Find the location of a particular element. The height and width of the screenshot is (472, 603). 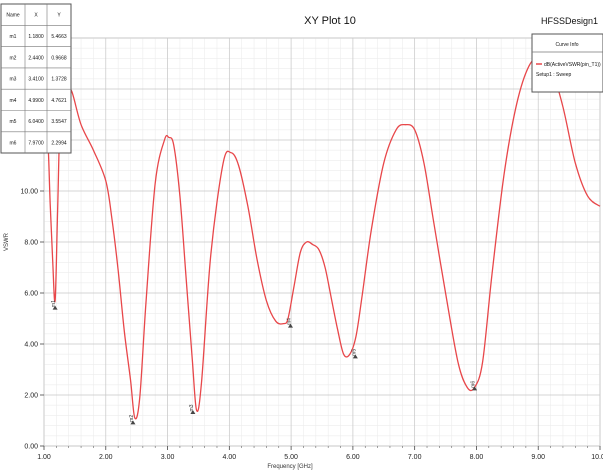

marker-table-frame is located at coordinates (36, 78).